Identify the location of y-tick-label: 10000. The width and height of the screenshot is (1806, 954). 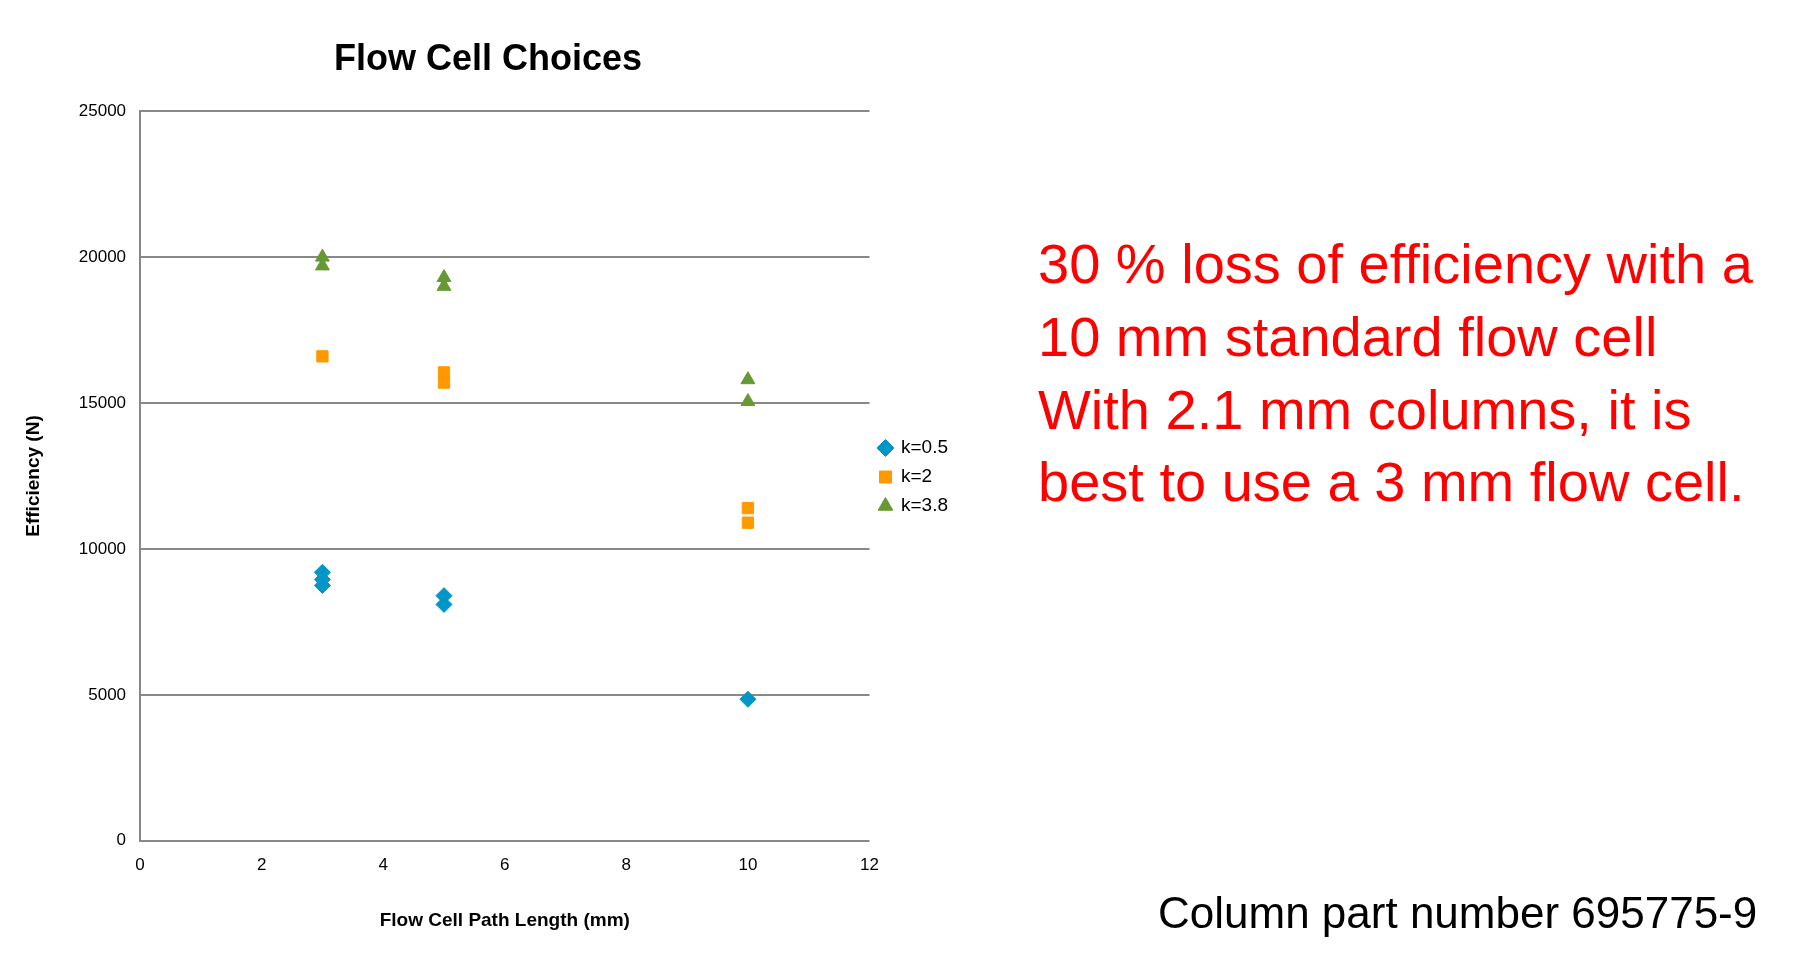
(102, 548).